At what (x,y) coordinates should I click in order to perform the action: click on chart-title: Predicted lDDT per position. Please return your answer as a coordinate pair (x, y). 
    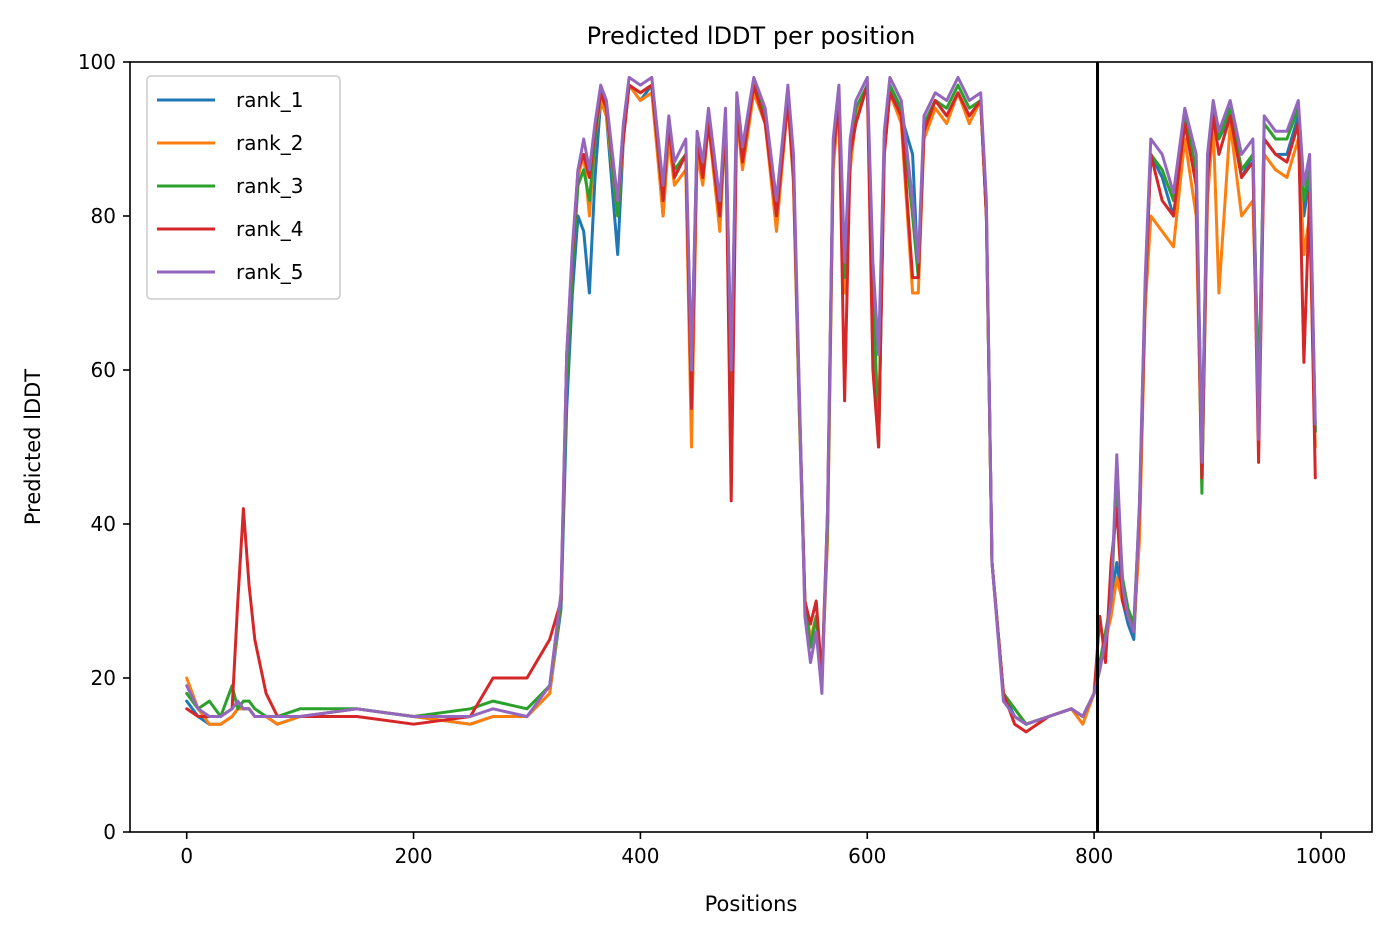
    Looking at the image, I should click on (751, 36).